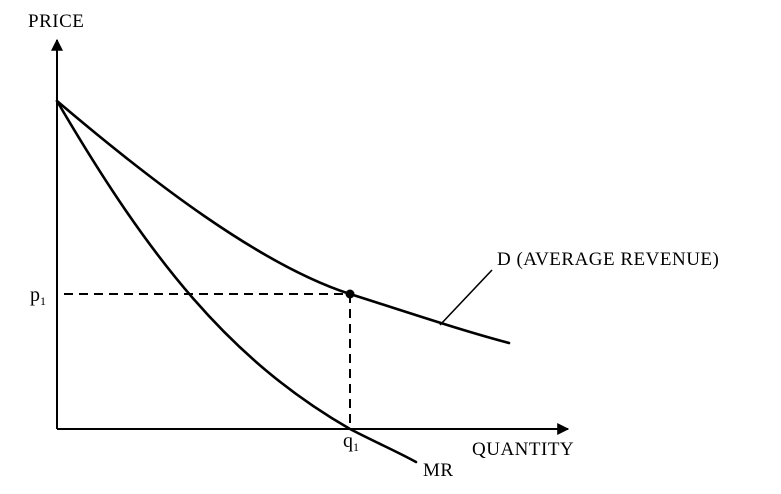 The height and width of the screenshot is (494, 781). Describe the element at coordinates (466, 297) in the screenshot. I see `demand-label-leader` at that location.